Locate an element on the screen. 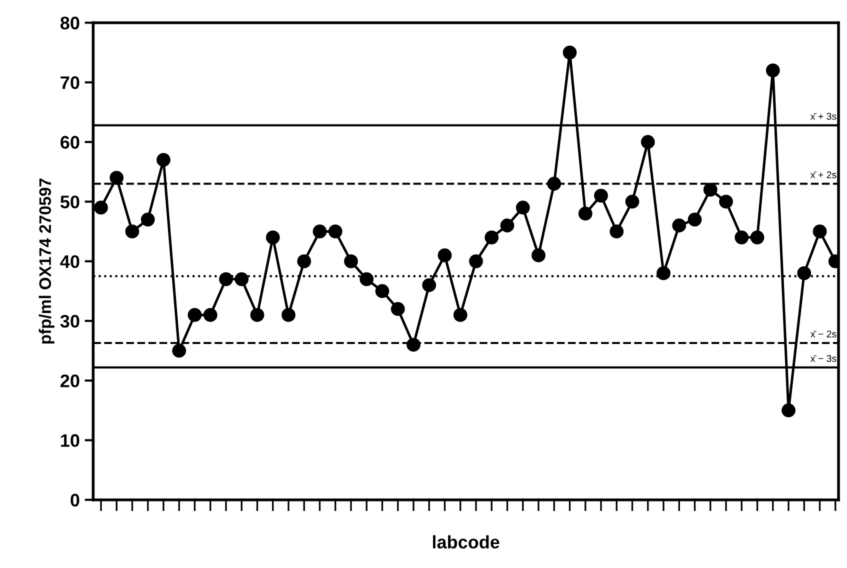 The width and height of the screenshot is (847, 568). y-tick-label: 60 is located at coordinates (70, 142).